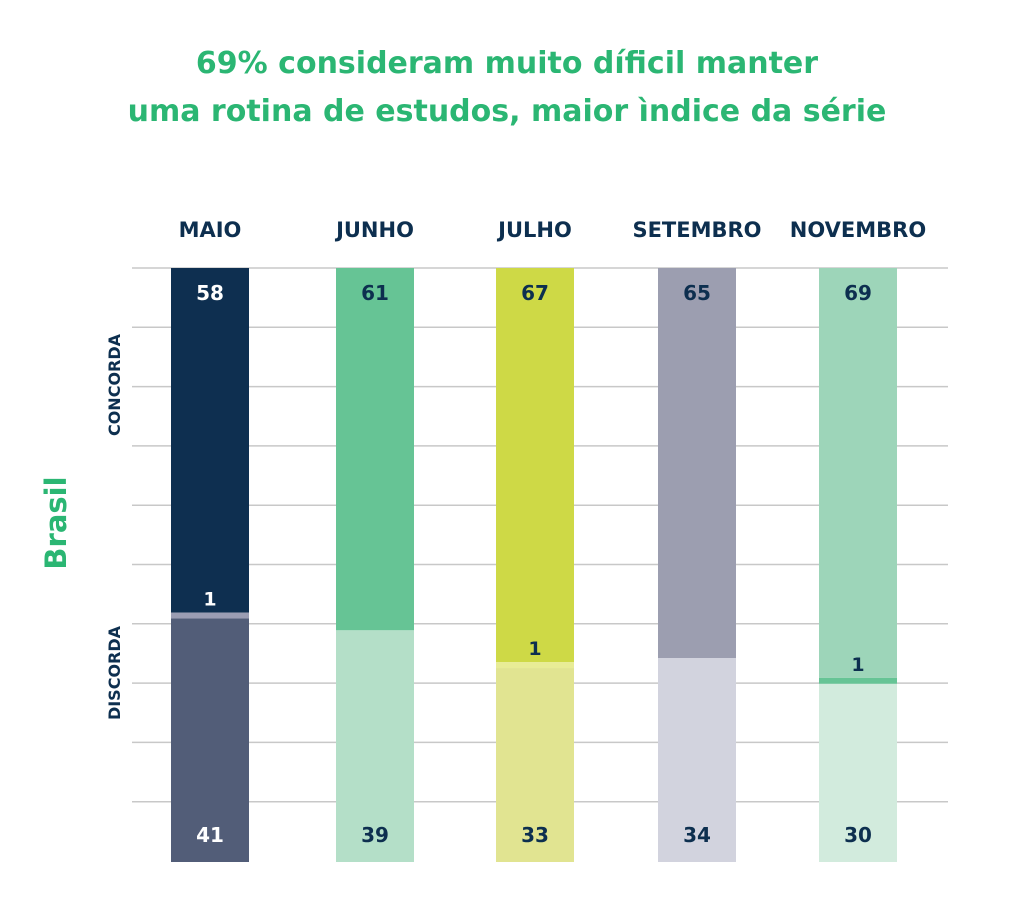  Describe the element at coordinates (114, 384) in the screenshot. I see `group-label-concorda: CONCORDA` at that location.